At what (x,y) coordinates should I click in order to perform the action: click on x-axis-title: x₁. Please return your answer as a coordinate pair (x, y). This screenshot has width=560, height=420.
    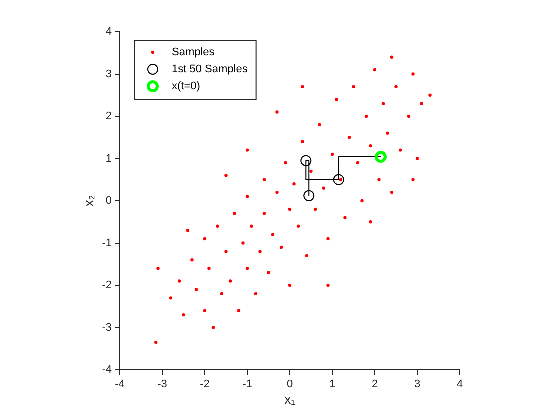
    Looking at the image, I should click on (290, 399).